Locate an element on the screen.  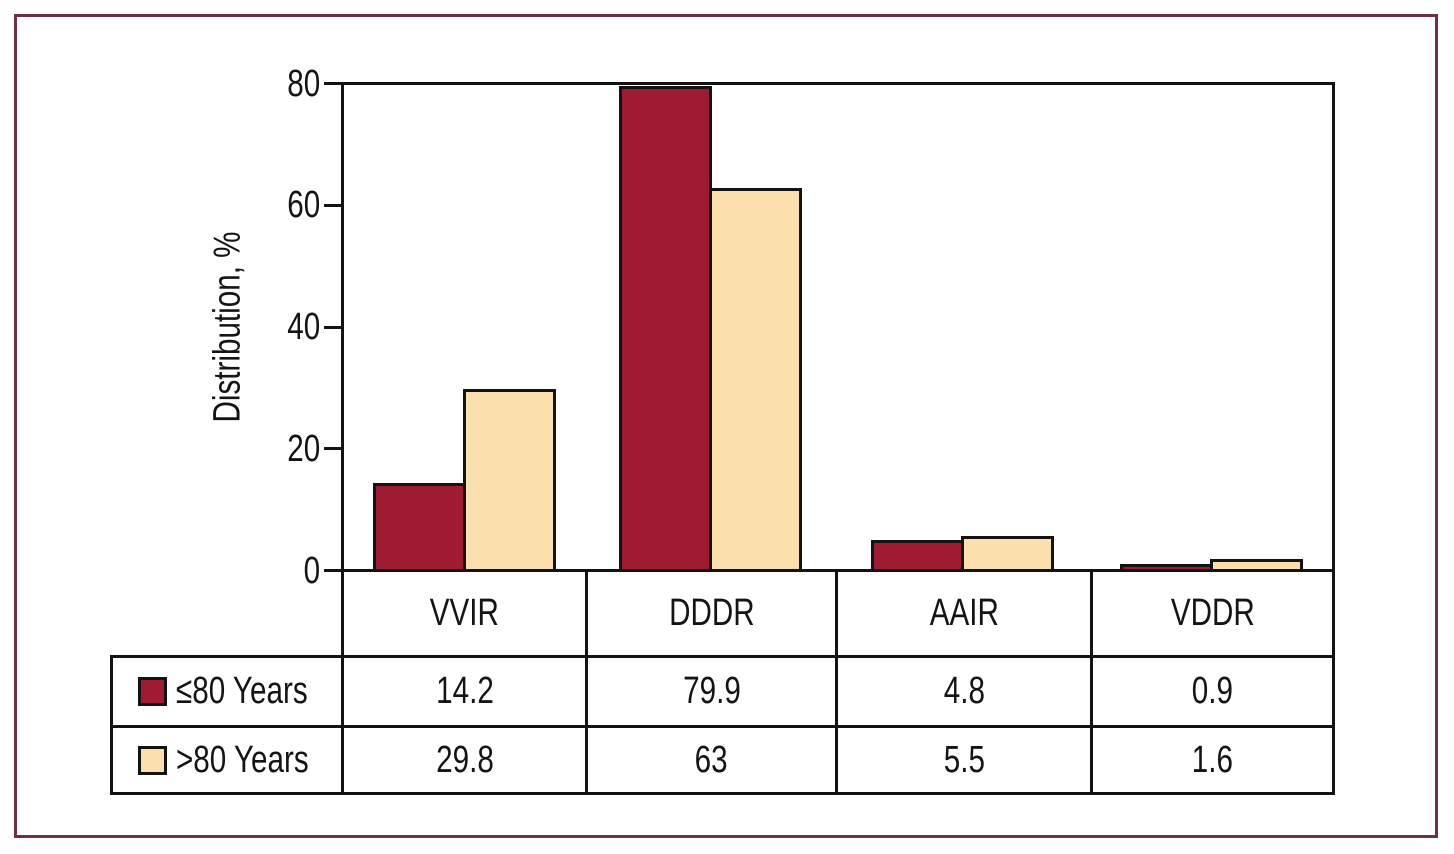
y-axis-tick-label: 60 is located at coordinates (303, 205).